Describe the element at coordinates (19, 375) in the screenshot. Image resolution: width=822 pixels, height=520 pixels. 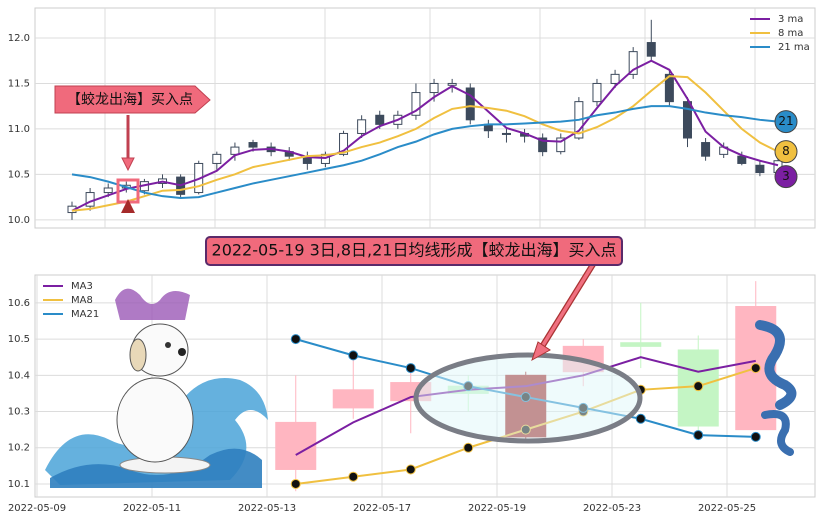
I see `y-tick-label: 10.4` at that location.